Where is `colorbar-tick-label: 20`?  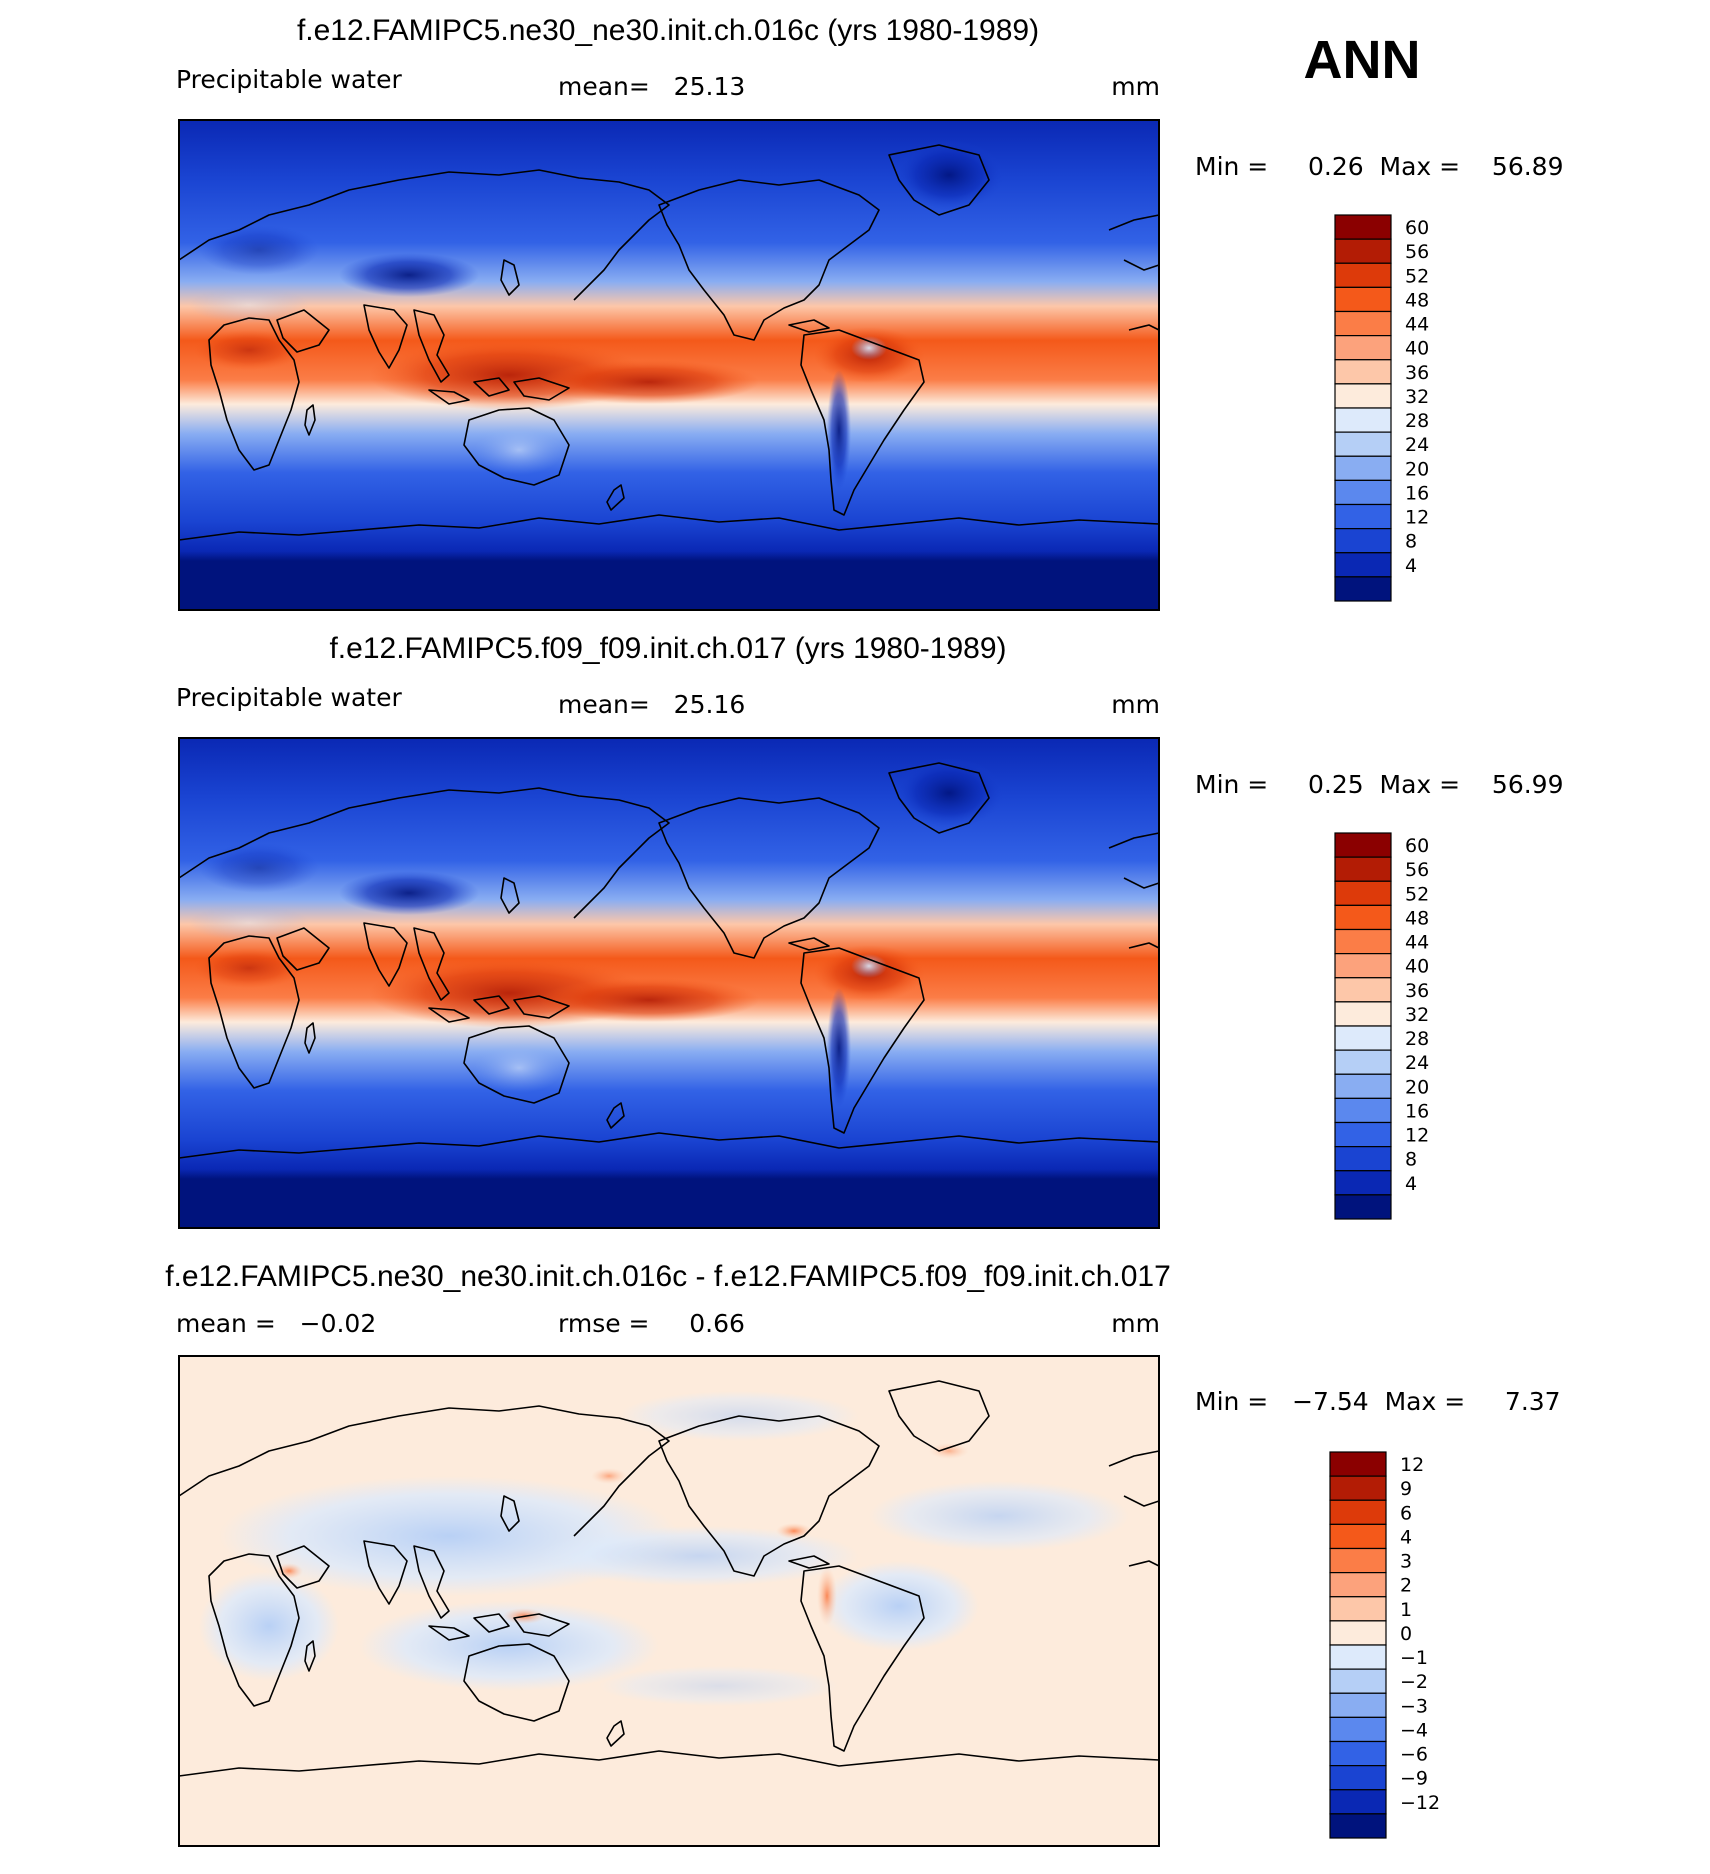
colorbar-tick-label: 20 is located at coordinates (1417, 1087).